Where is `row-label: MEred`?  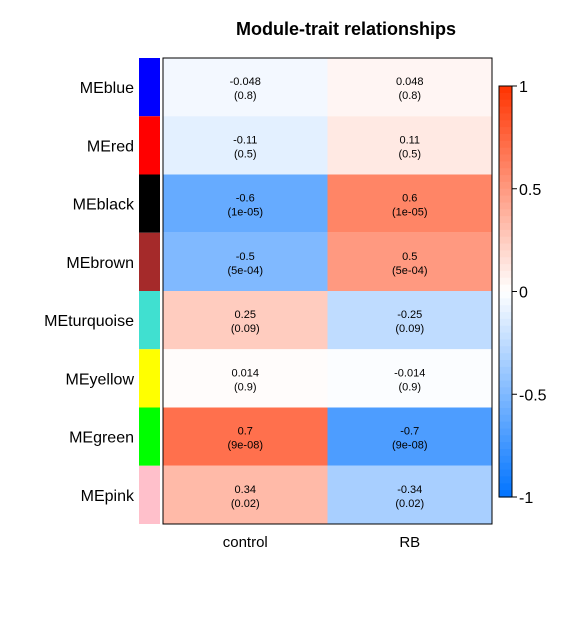
row-label: MEred is located at coordinates (110, 146).